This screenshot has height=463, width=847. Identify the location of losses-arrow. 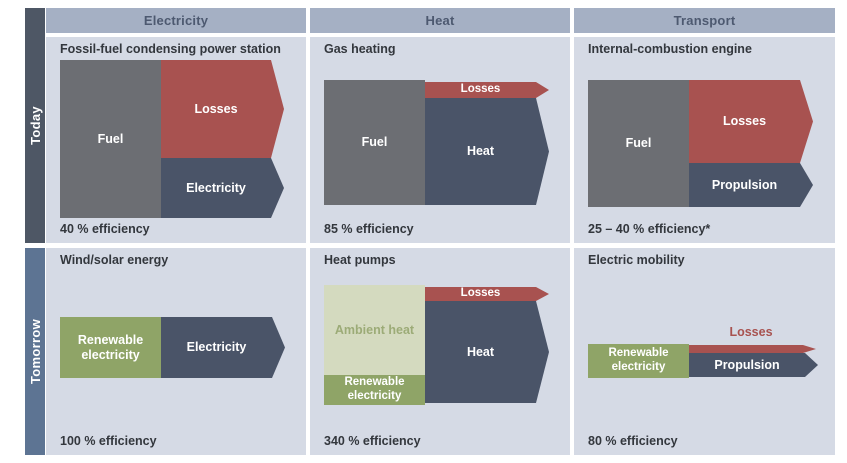
(752, 349).